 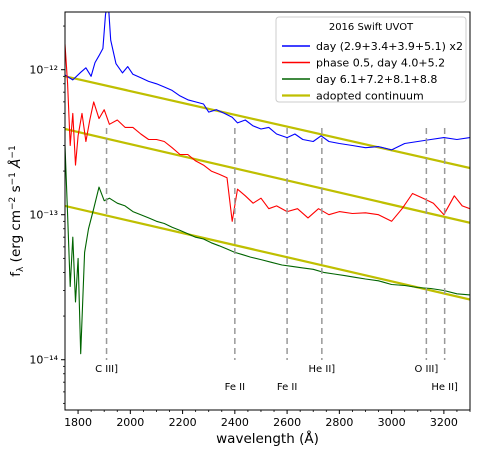 What do you see at coordinates (78, 422) in the screenshot?
I see `x-tick-label-1: 1800` at bounding box center [78, 422].